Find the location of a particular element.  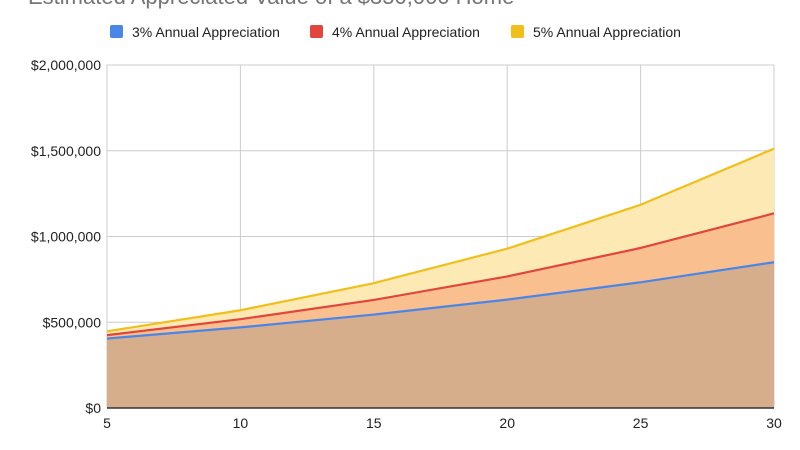

y-tick-label: $1,000,000 is located at coordinates (66, 237).